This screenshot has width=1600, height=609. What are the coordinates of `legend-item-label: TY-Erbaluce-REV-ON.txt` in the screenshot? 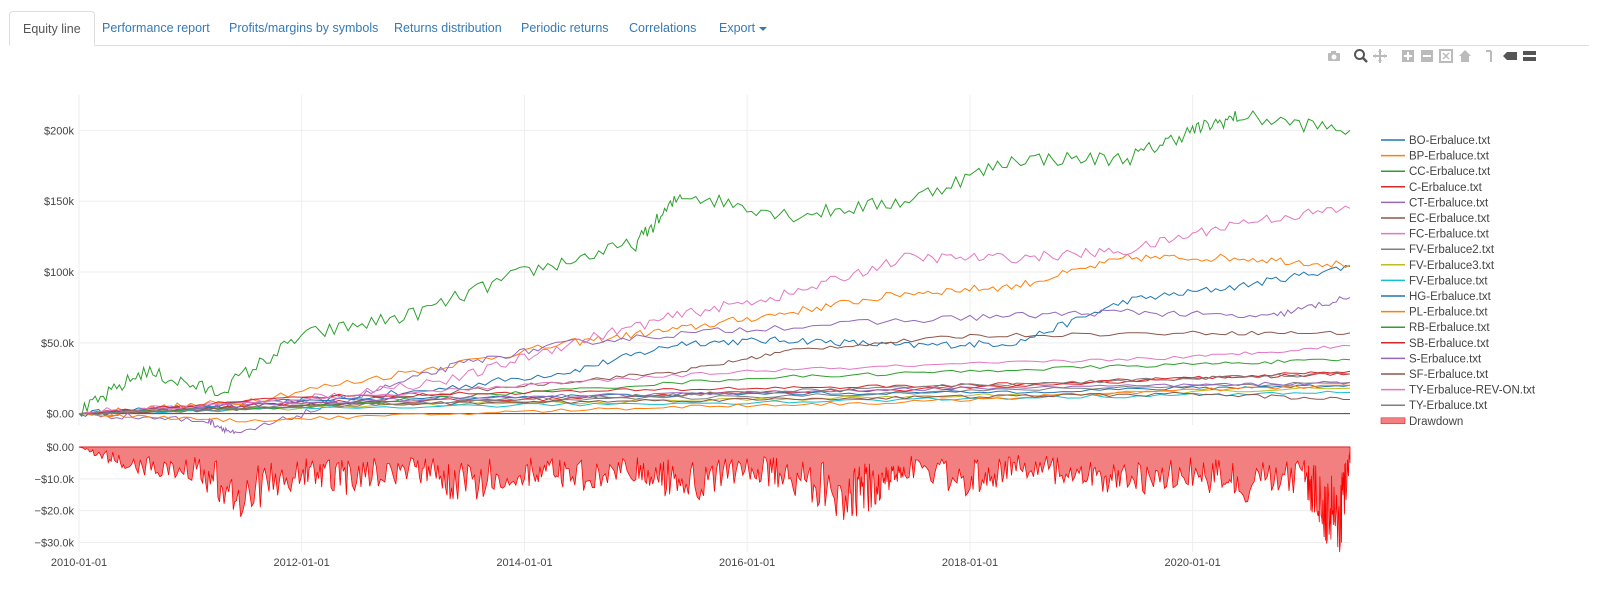 It's located at (1472, 391).